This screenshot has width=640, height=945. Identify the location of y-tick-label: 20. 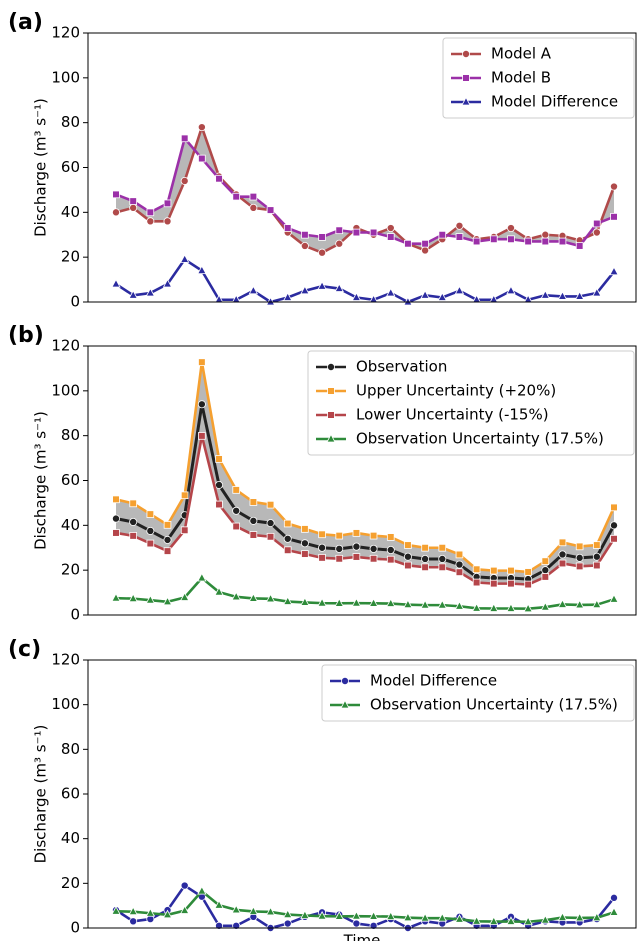
(70, 883).